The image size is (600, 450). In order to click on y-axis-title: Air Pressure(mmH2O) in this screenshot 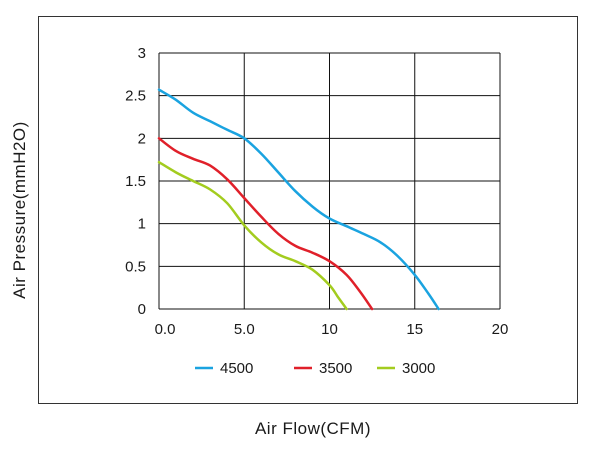, I will do `click(19, 210)`.